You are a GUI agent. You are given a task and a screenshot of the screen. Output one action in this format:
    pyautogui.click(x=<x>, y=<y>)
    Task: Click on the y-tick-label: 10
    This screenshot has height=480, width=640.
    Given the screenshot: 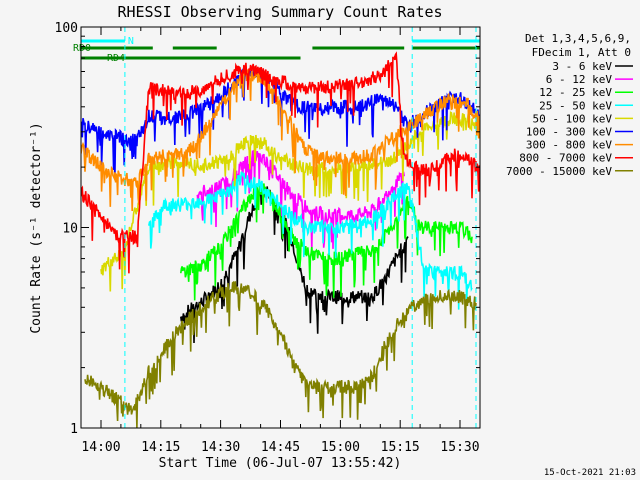 What is the action you would take?
    pyautogui.click(x=70, y=229)
    